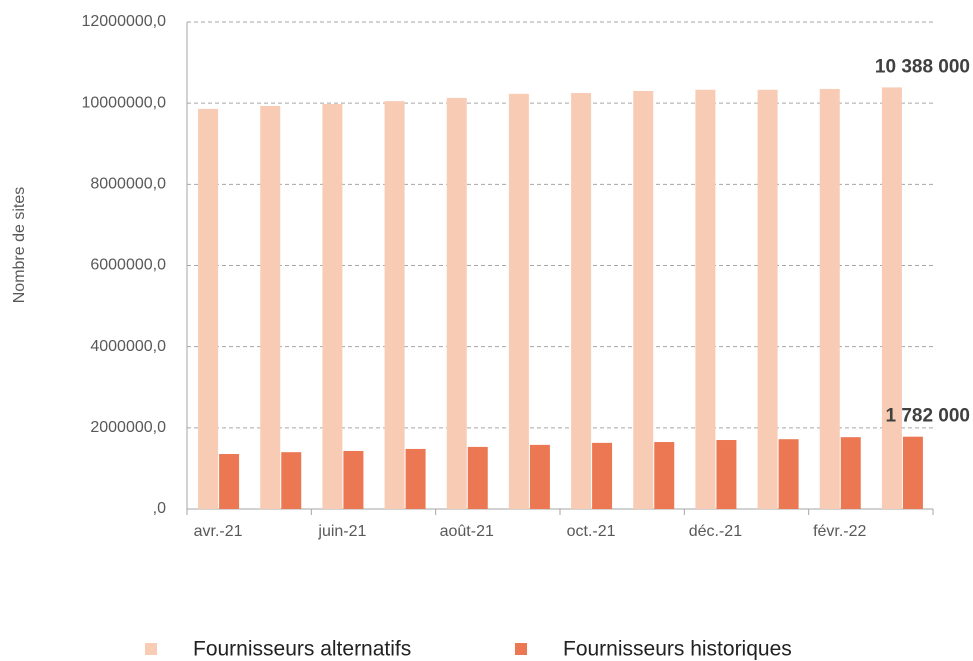  I want to click on data-label: 1 782 000, so click(927, 416).